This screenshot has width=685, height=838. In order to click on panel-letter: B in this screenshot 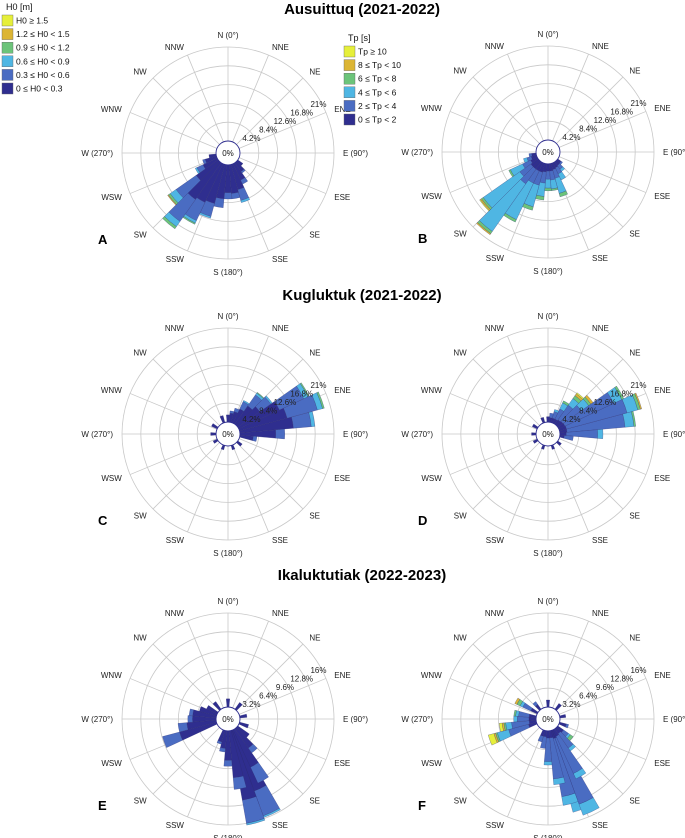, I will do `click(422, 238)`.